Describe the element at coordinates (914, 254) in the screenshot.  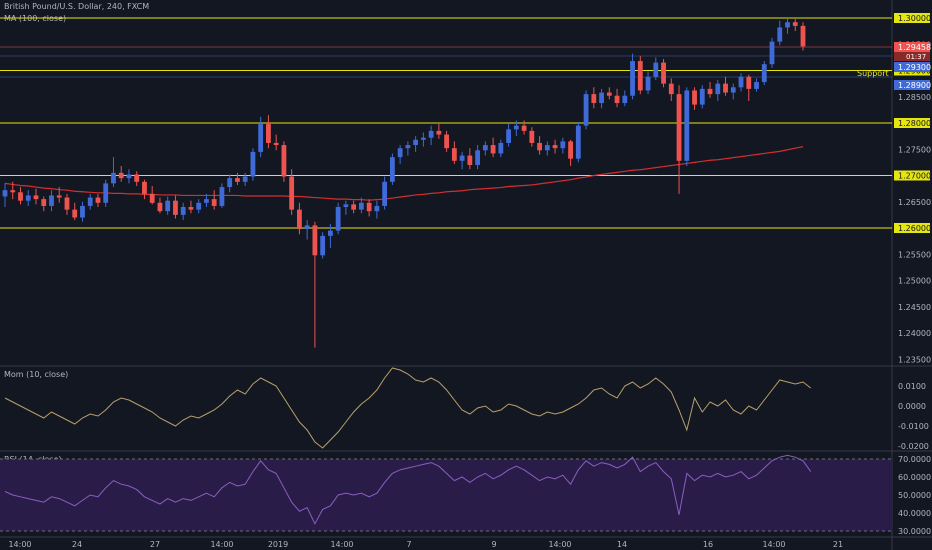
I see `price-tick-label: 1.25500` at that location.